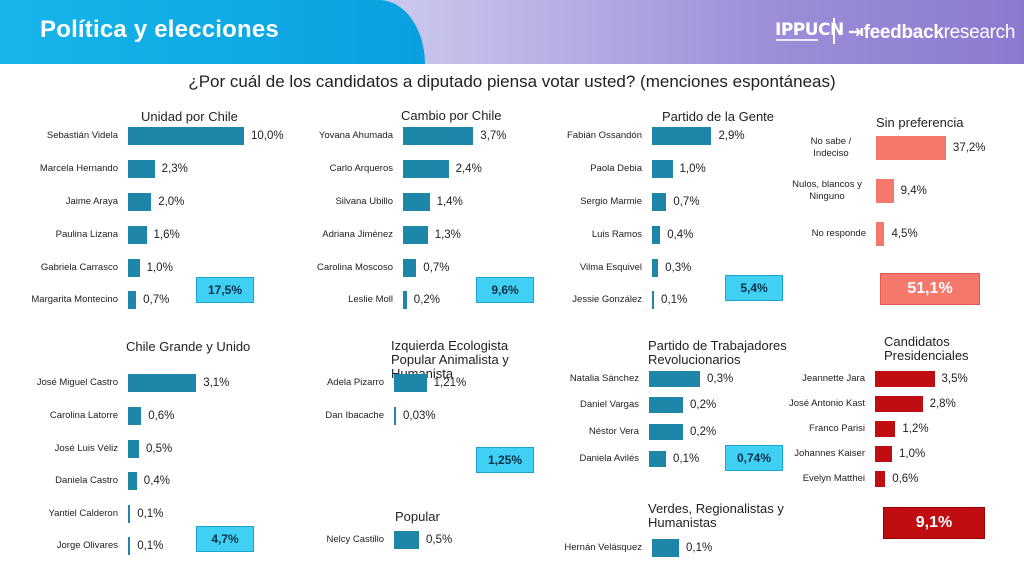 The width and height of the screenshot is (1024, 576). Describe the element at coordinates (607, 299) in the screenshot. I see `category-label: Jessie González` at that location.